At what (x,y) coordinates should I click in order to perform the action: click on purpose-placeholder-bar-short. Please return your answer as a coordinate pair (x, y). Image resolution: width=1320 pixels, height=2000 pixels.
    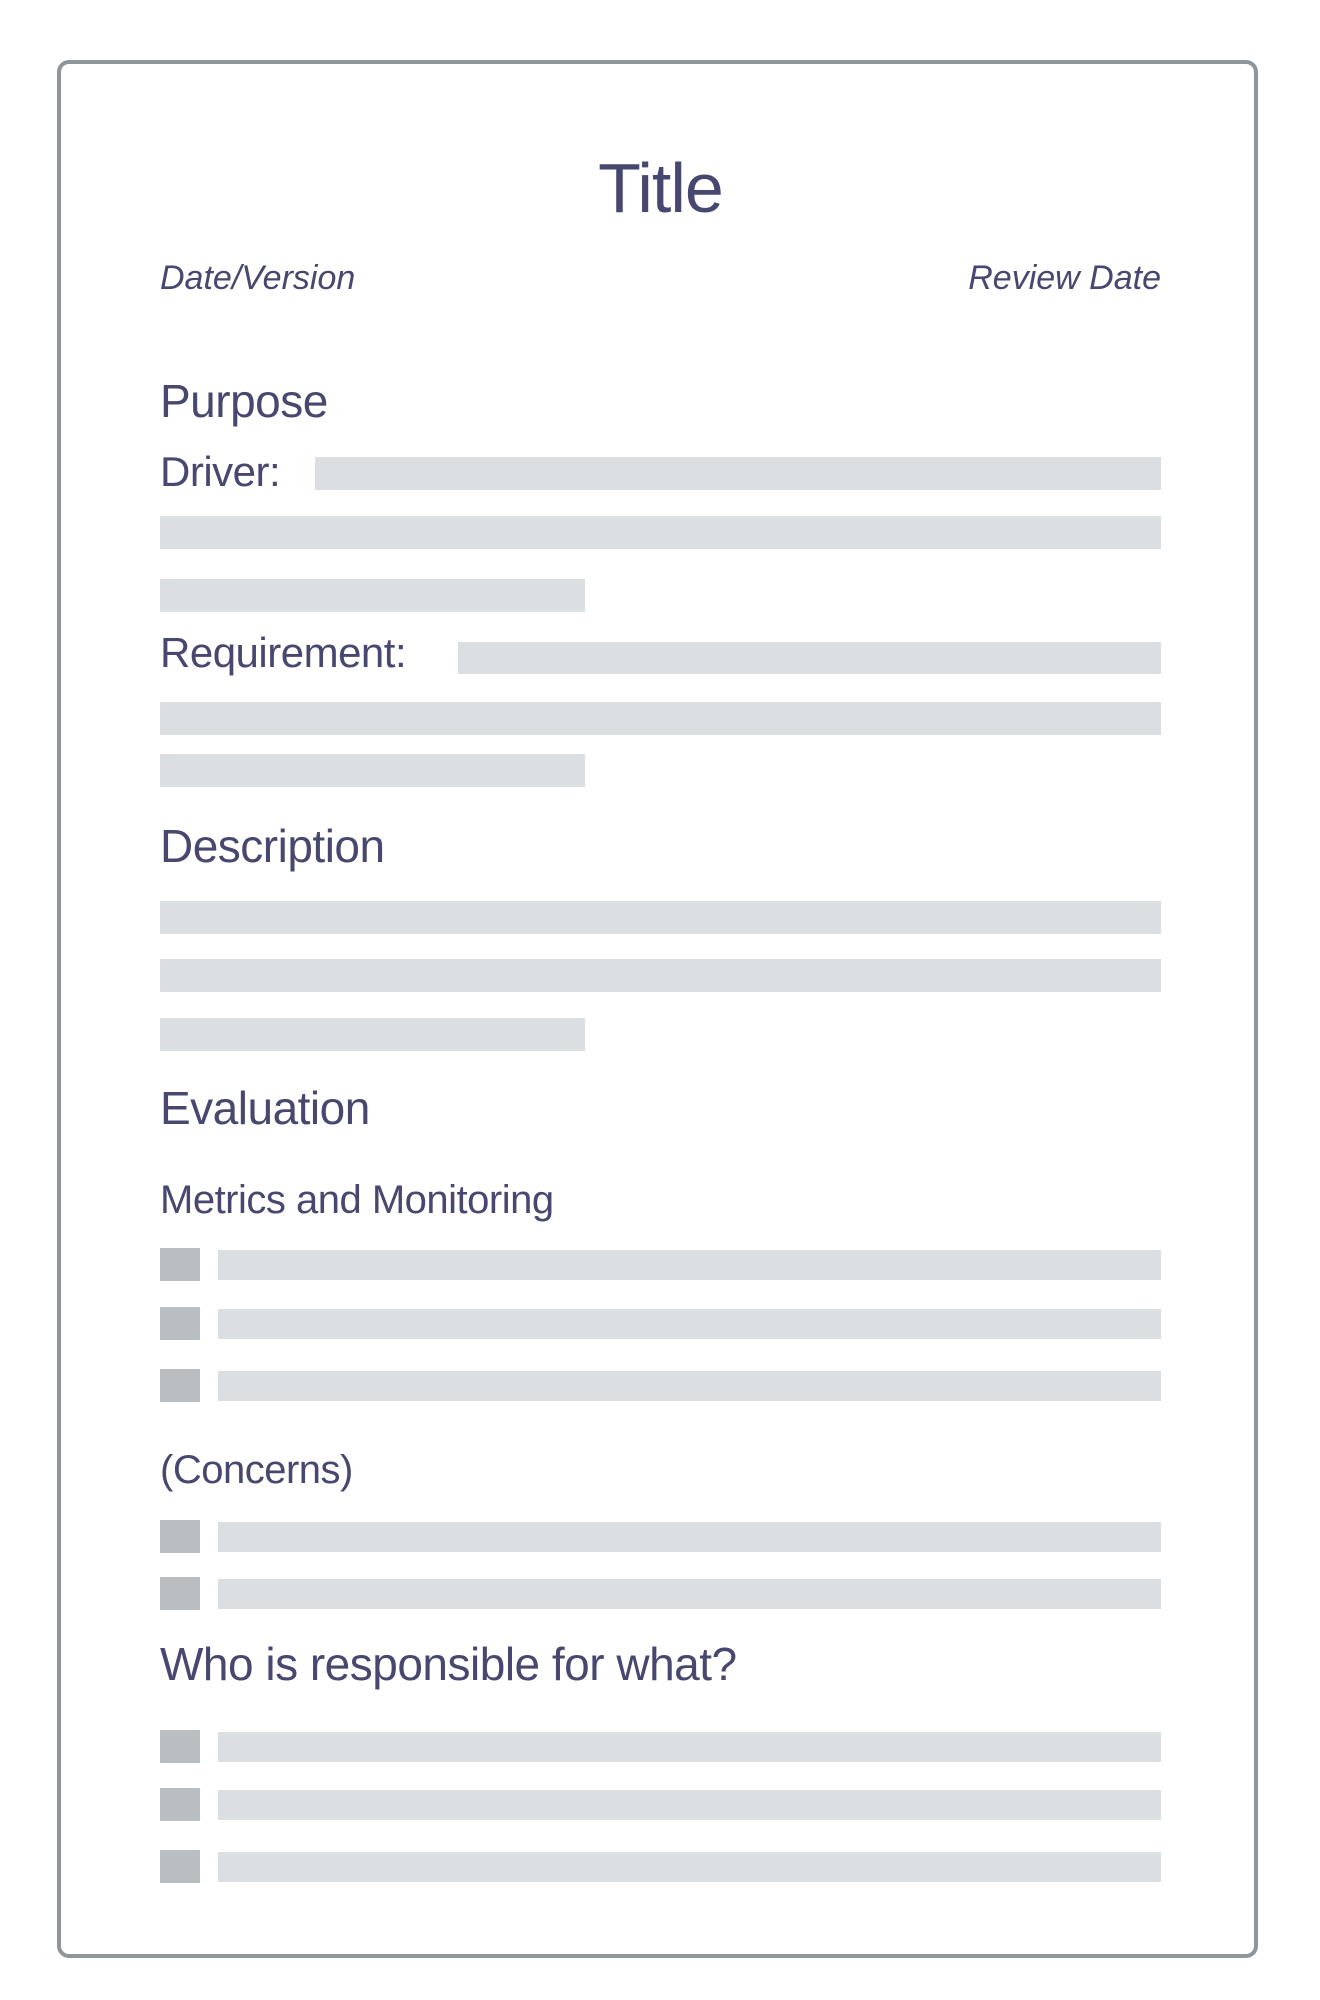
    Looking at the image, I should click on (372, 595).